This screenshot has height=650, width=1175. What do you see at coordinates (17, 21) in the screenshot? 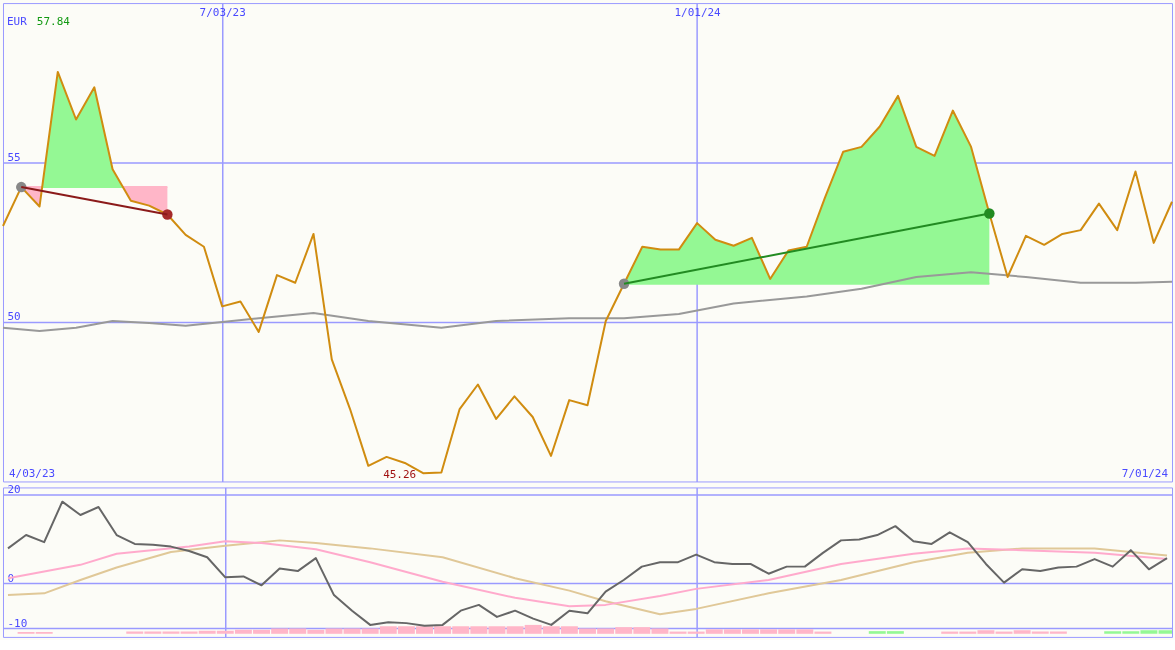
I see `annotation: EUR` at bounding box center [17, 21].